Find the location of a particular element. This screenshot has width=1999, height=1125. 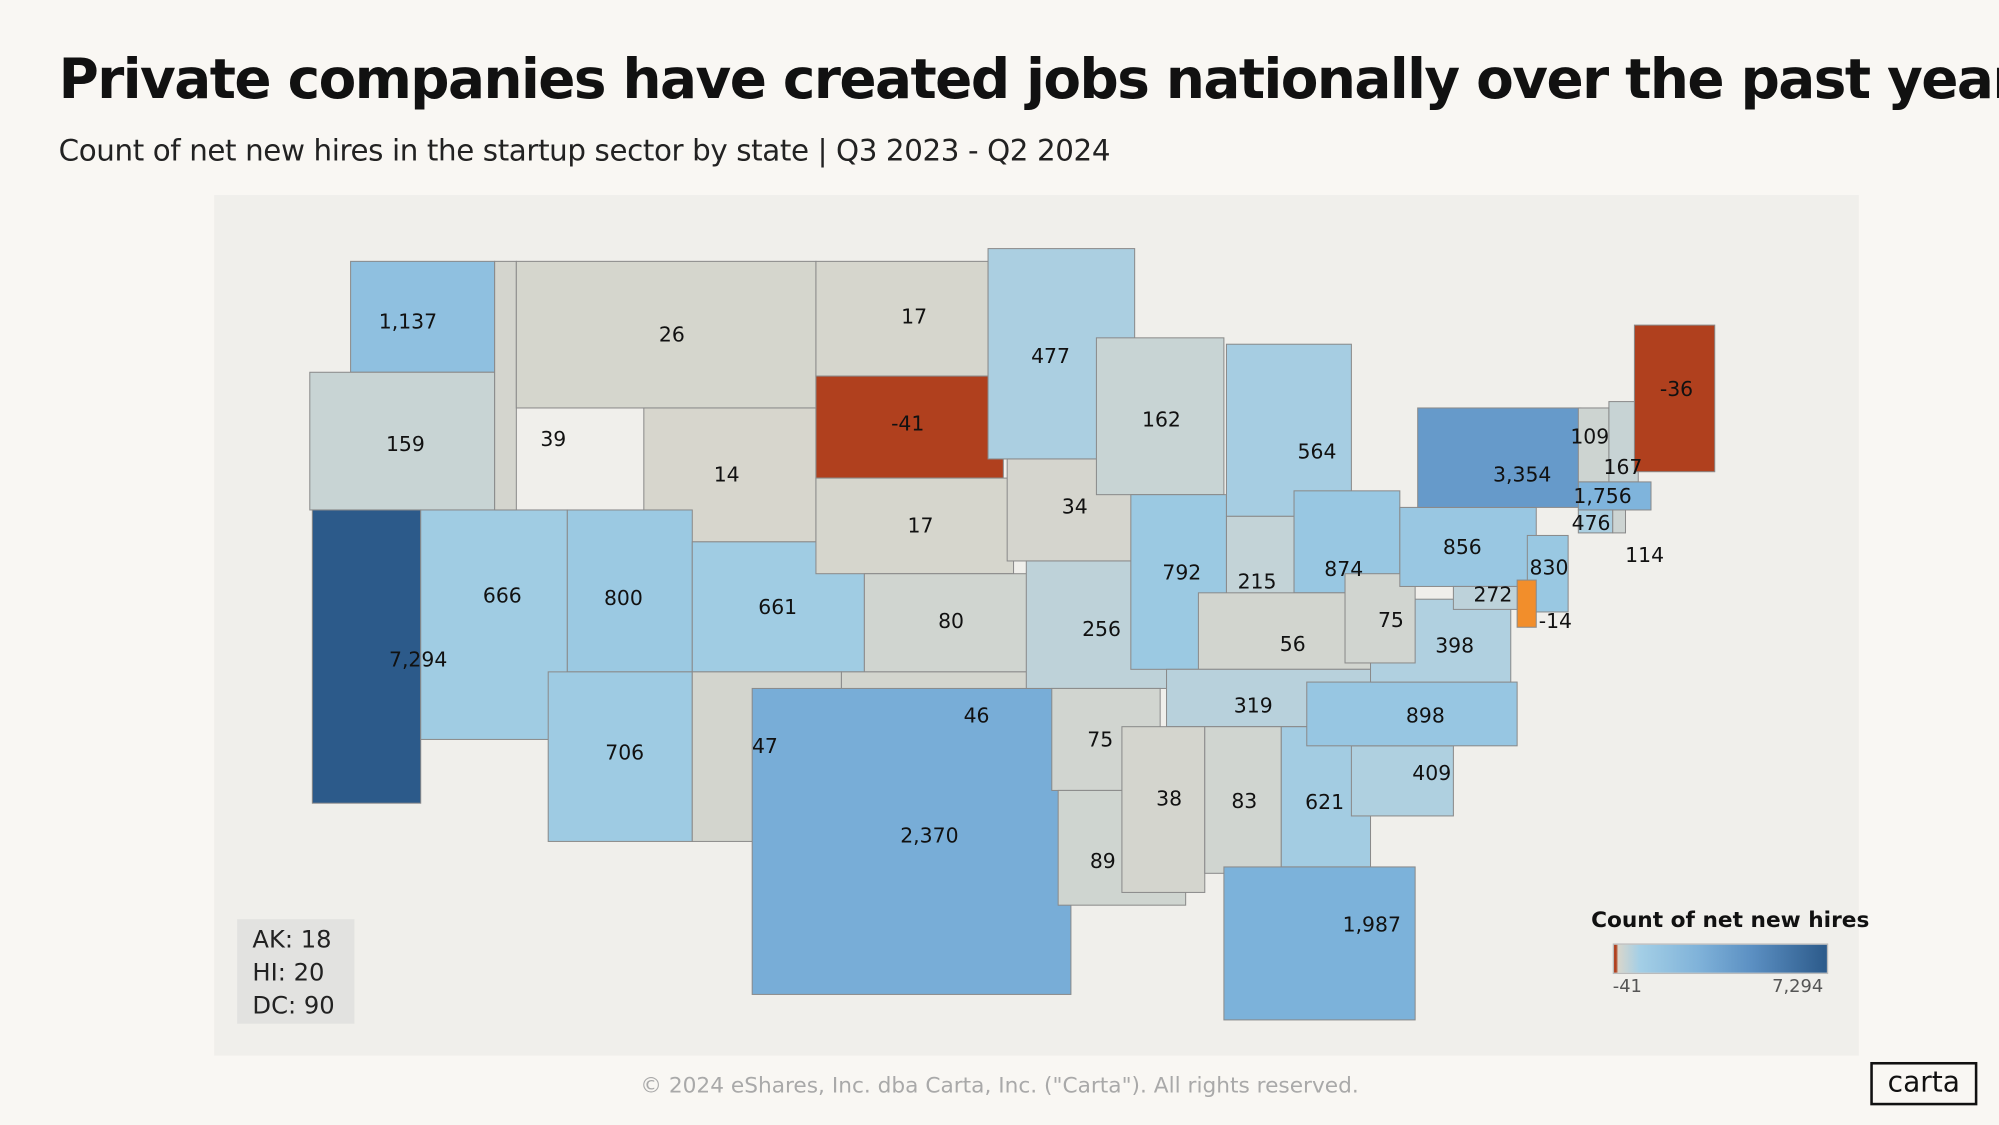

state-ms is located at coordinates (1163, 809).